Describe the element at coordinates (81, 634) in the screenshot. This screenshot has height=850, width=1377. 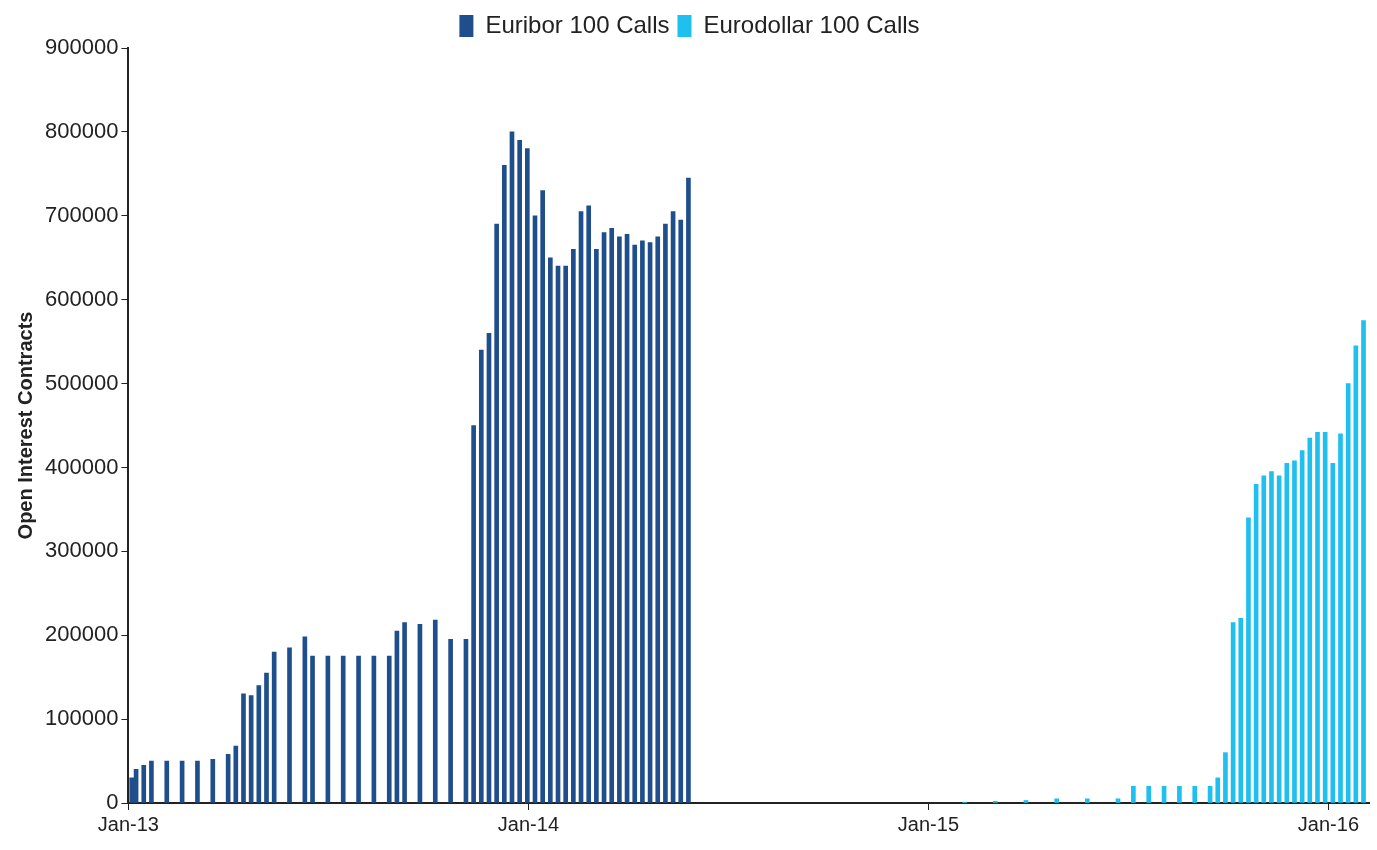
I see `y-tick-label: 200000` at that location.